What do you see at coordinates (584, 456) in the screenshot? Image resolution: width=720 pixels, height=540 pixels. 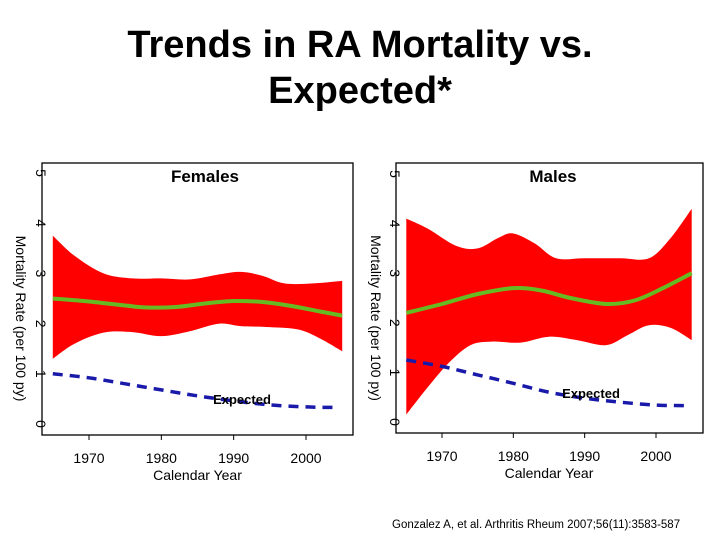 I see `x-tick-label-males: 1990` at bounding box center [584, 456].